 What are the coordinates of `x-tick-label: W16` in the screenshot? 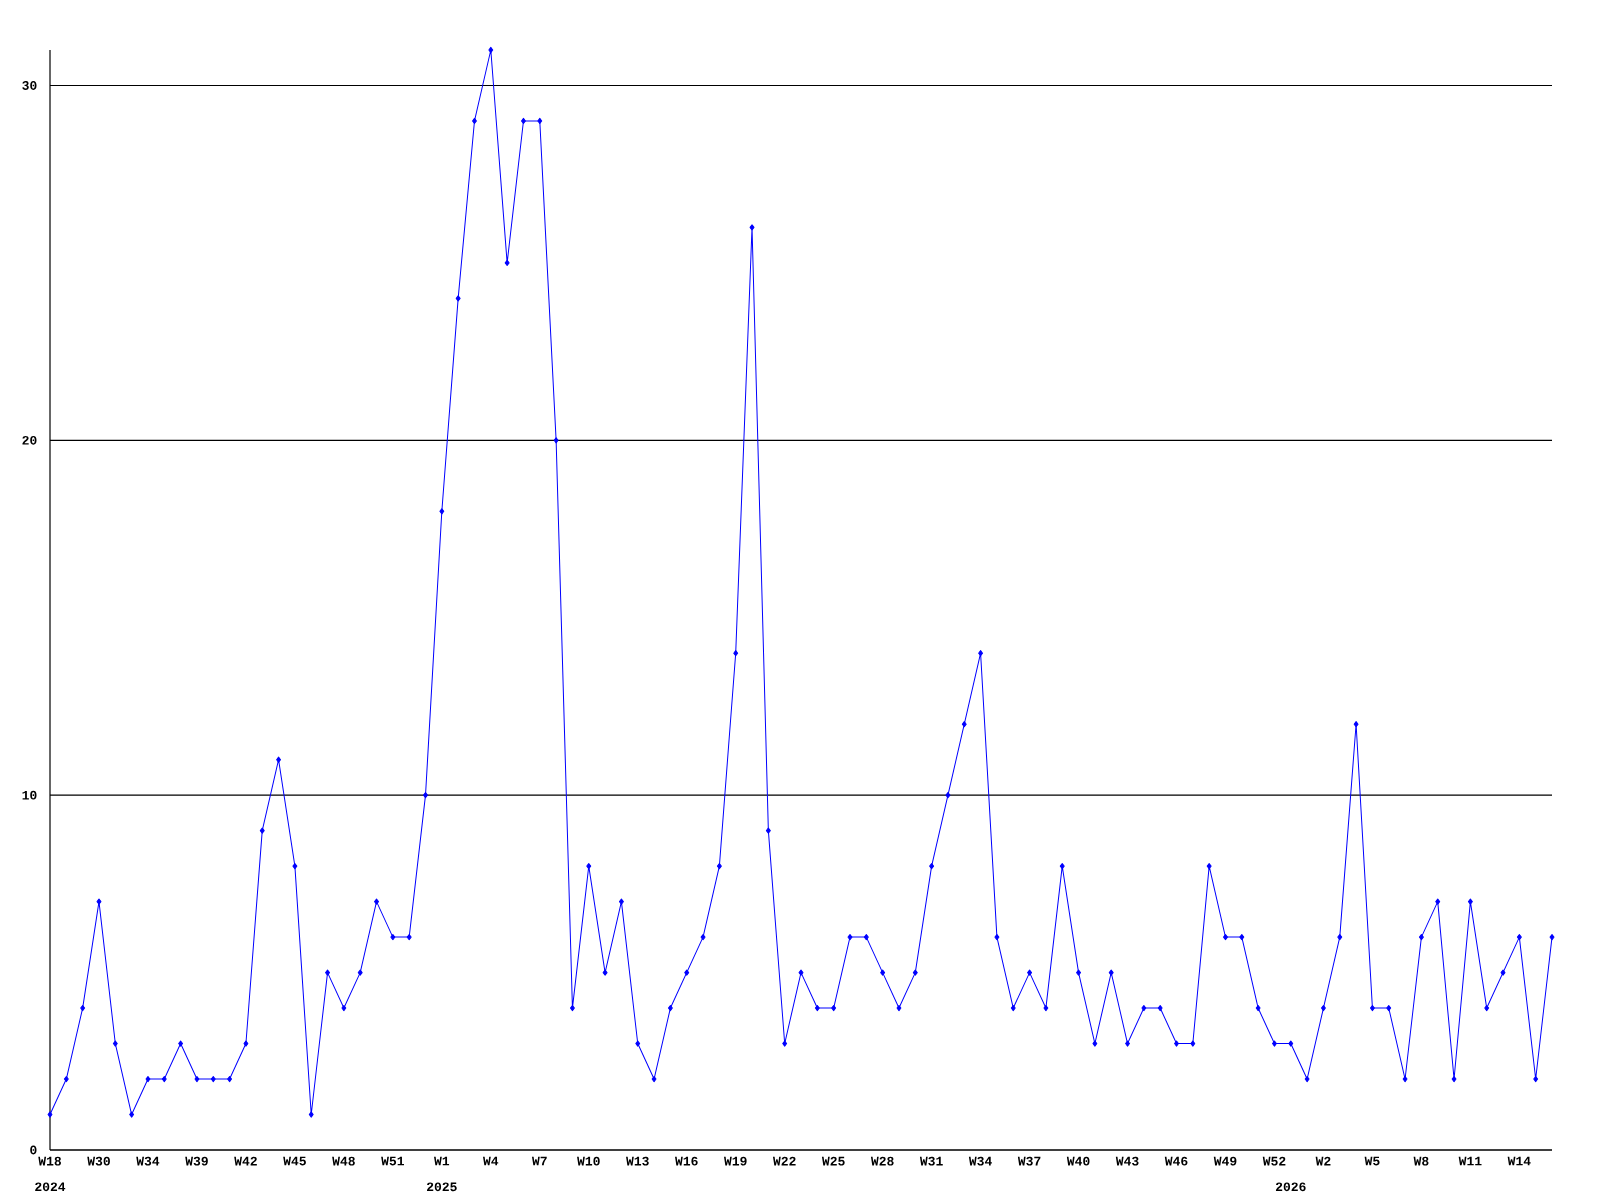 It's located at (686, 1161).